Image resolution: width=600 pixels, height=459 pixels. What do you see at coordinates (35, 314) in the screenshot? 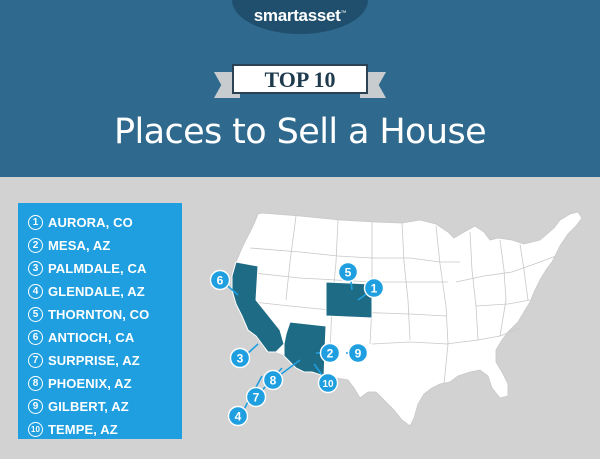
I see `rank-badge: 5` at bounding box center [35, 314].